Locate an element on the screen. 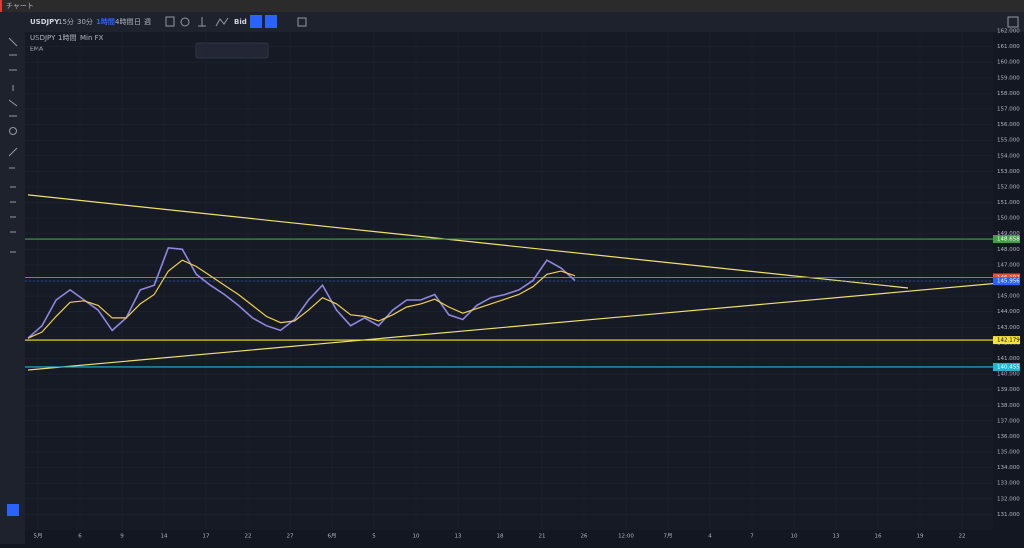 The image size is (1024, 548). x-tick-label: 12:00 is located at coordinates (626, 537).